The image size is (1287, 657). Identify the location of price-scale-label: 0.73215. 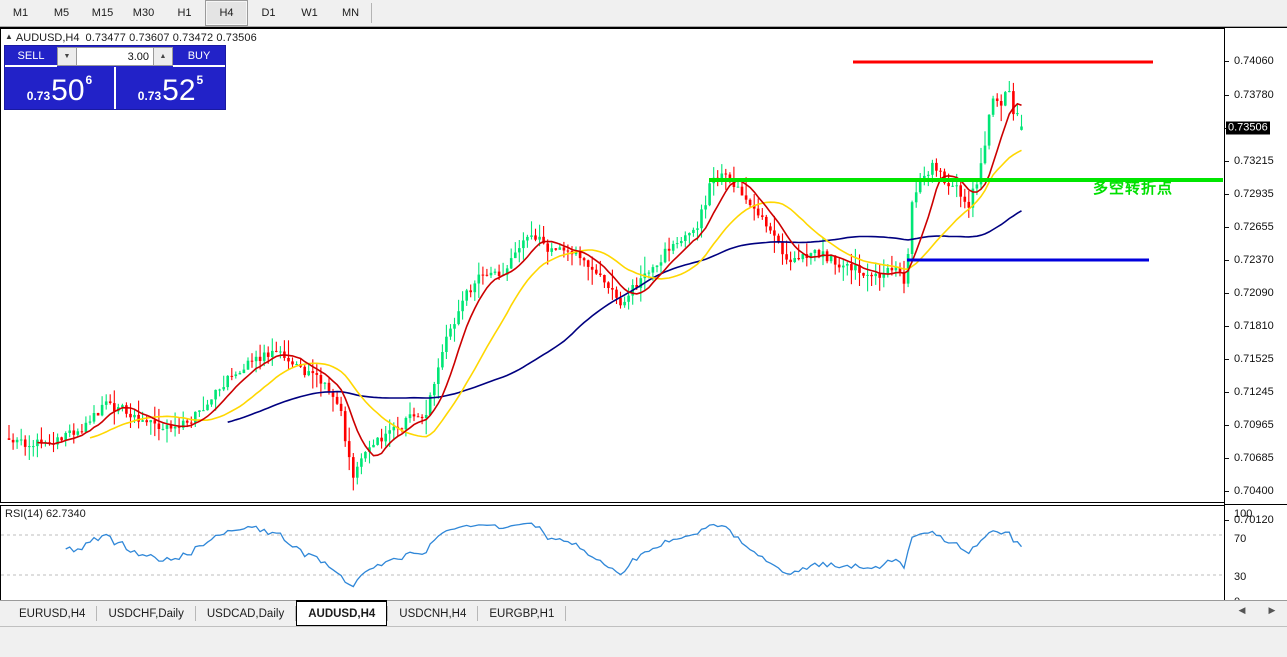
(1254, 161).